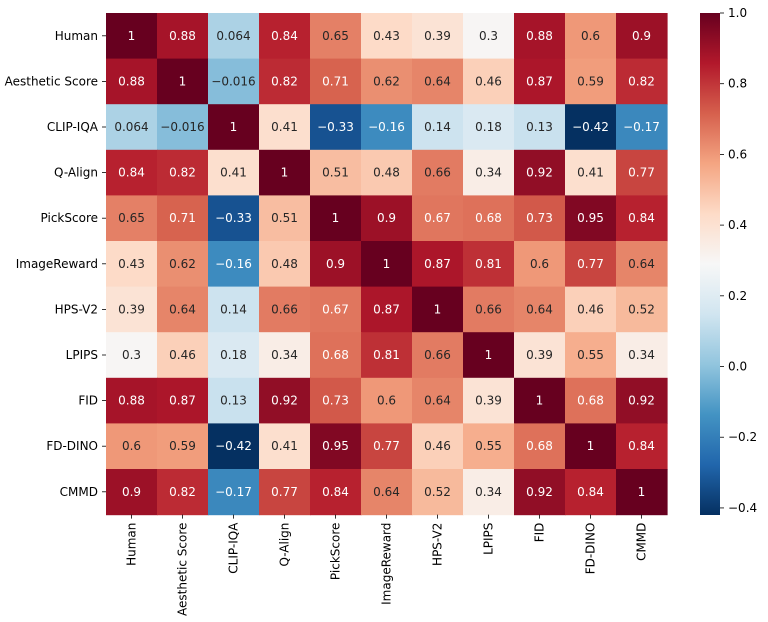  I want to click on cell-value-label: 0.064, so click(131, 127).